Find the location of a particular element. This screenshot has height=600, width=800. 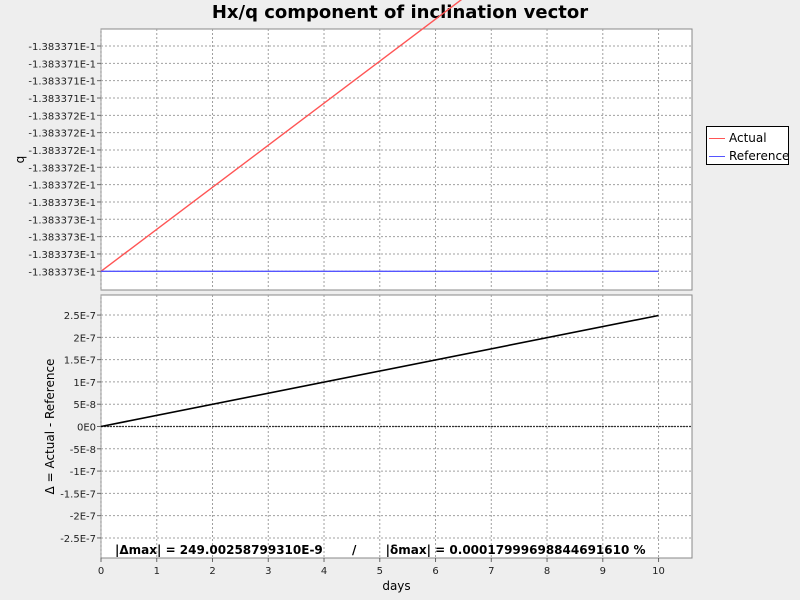

bottom-y-tick-label: -5E-8 is located at coordinates (83, 450).